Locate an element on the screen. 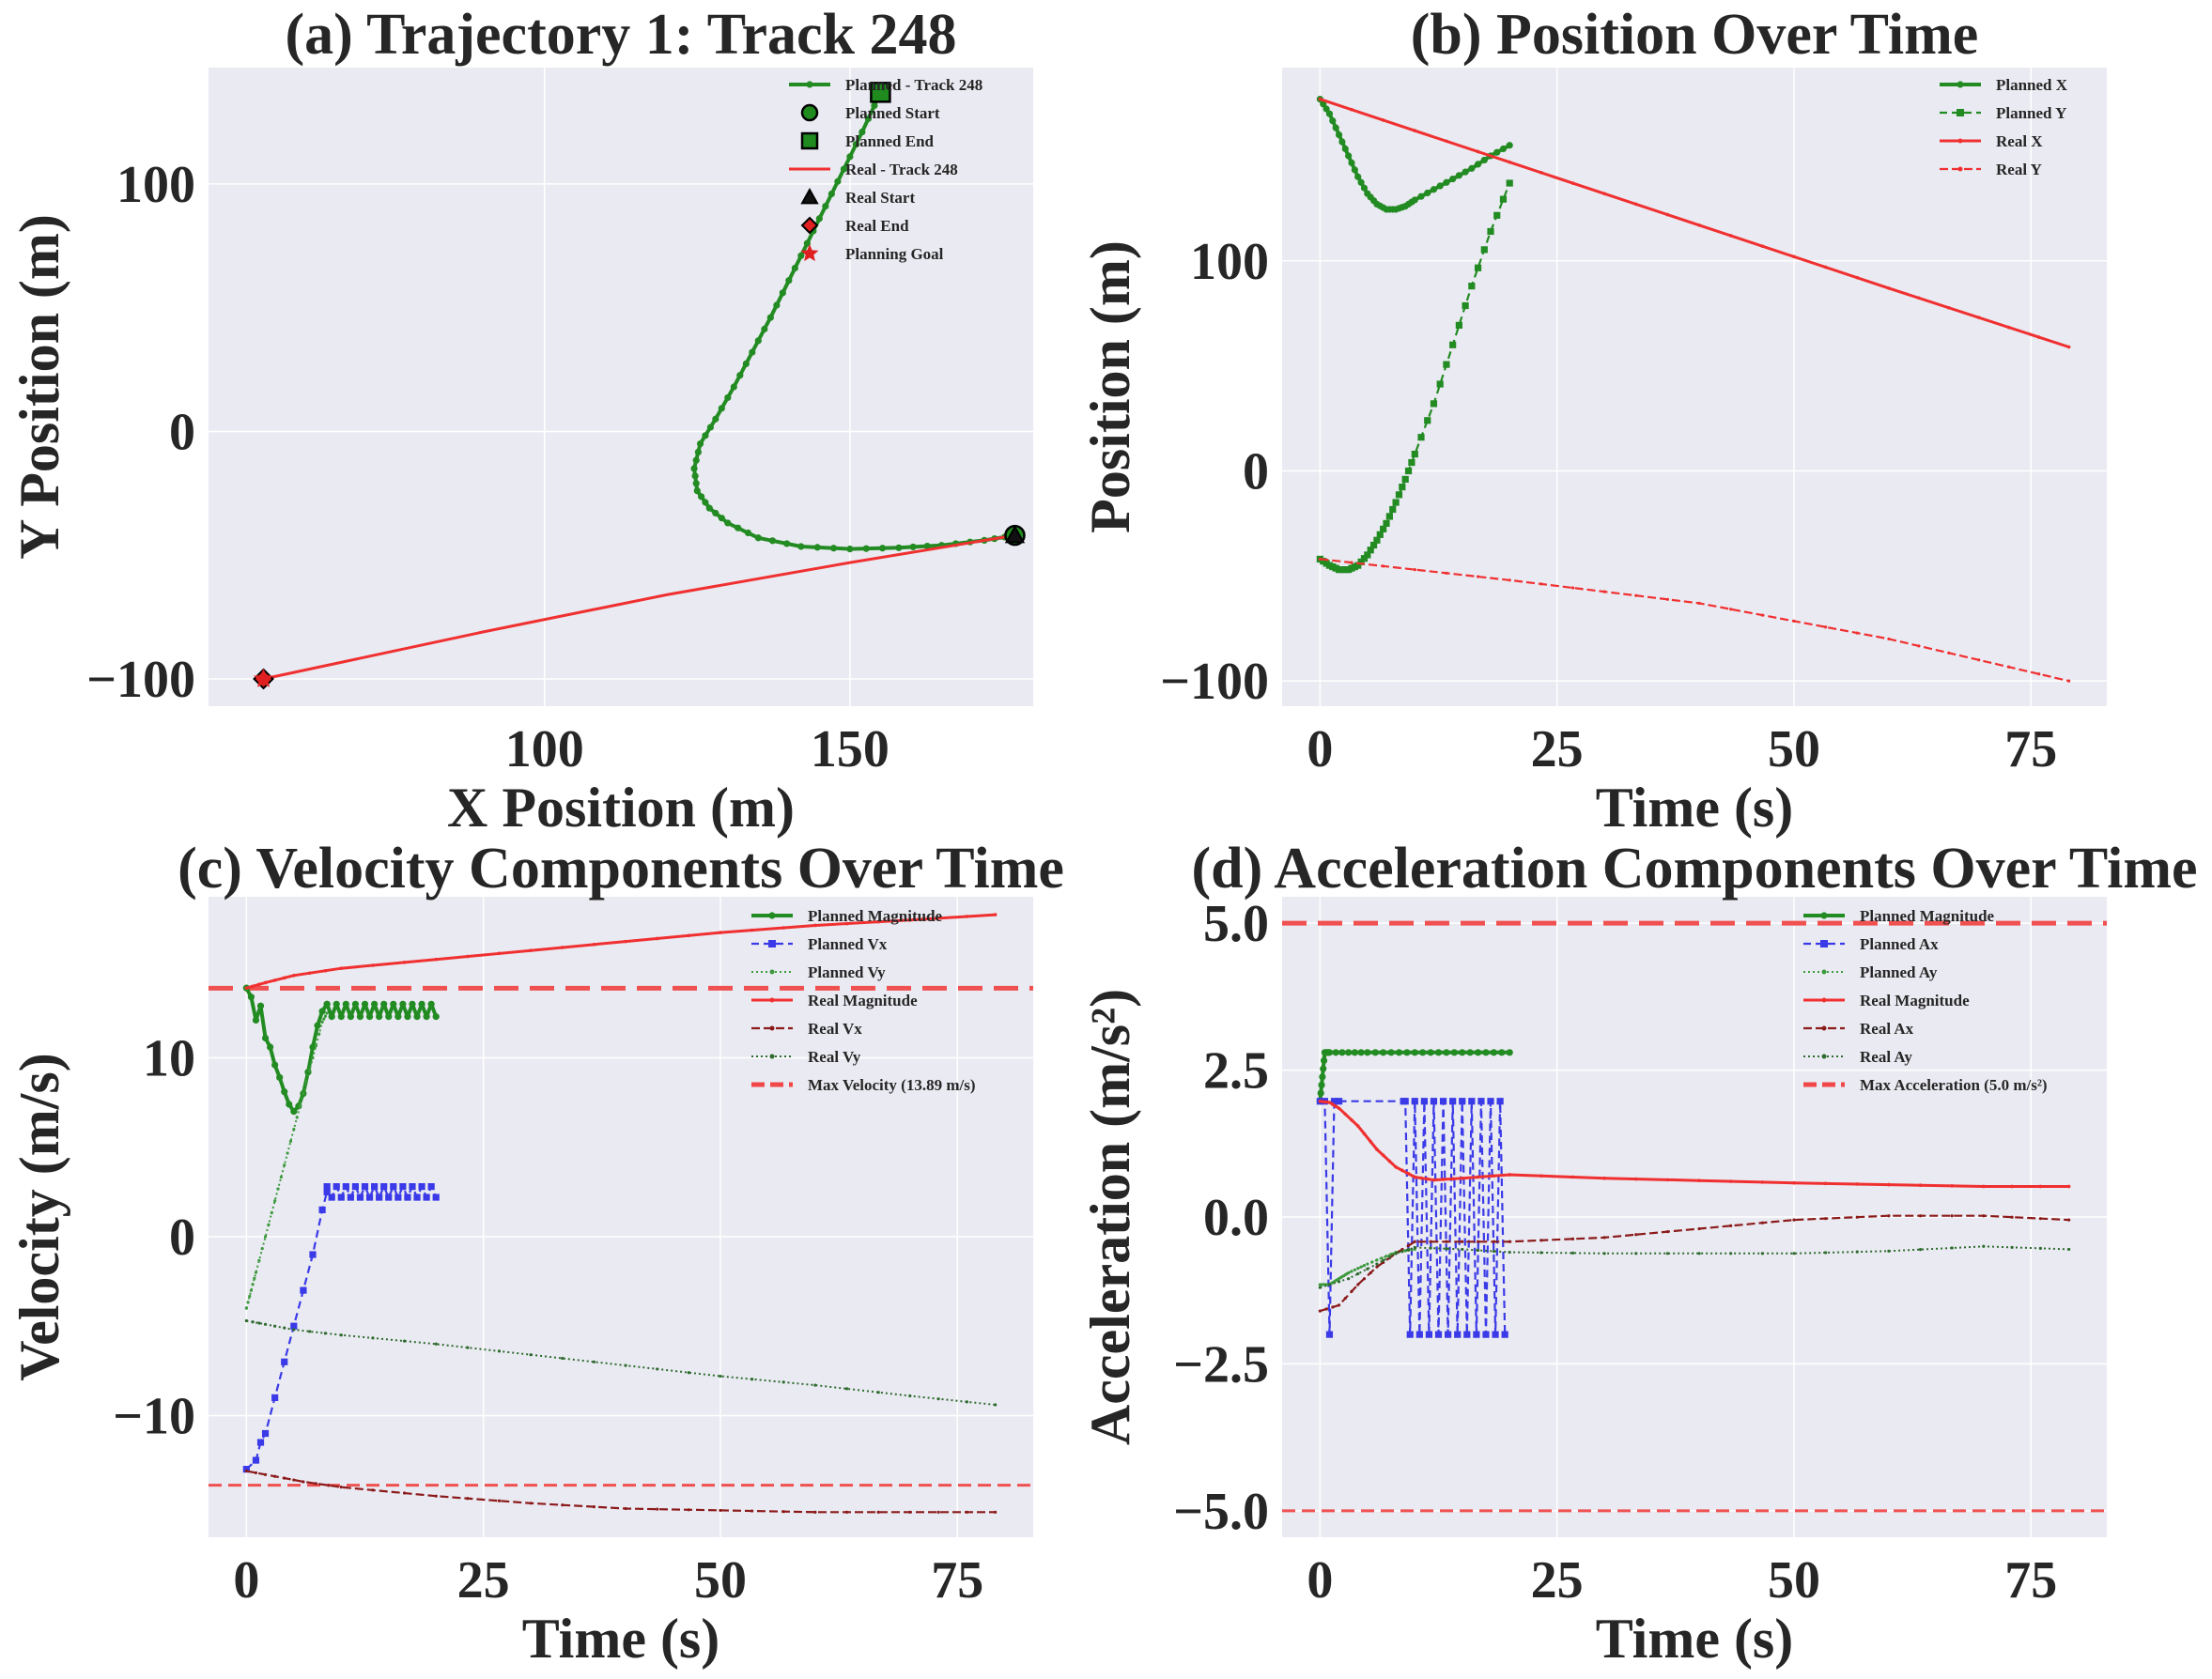 The image size is (2212, 1679). legend-label: Planned Start is located at coordinates (893, 113).